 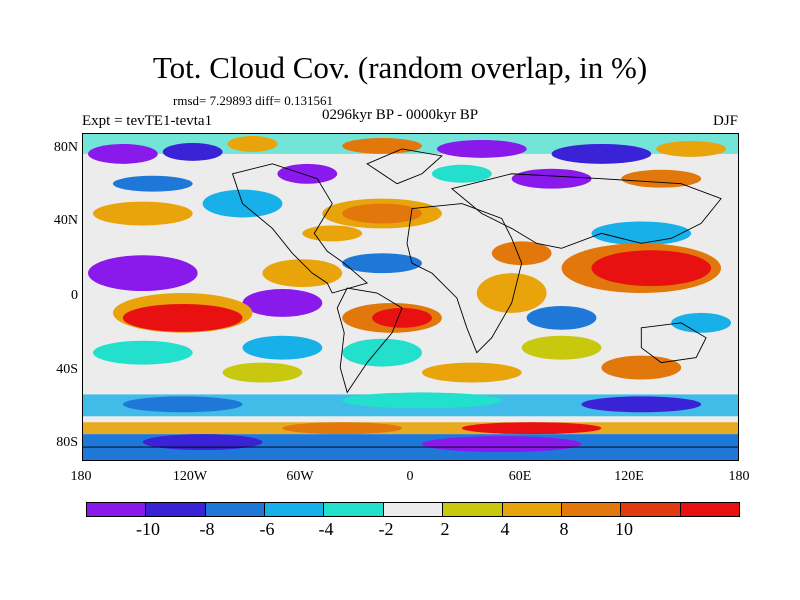 What do you see at coordinates (725, 121) in the screenshot?
I see `season-label: DJF` at bounding box center [725, 121].